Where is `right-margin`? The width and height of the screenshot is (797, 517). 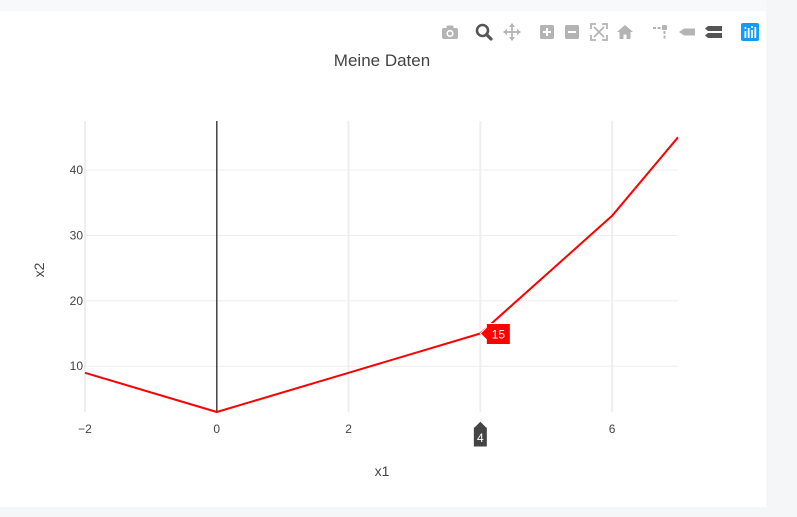
right-margin is located at coordinates (781, 258).